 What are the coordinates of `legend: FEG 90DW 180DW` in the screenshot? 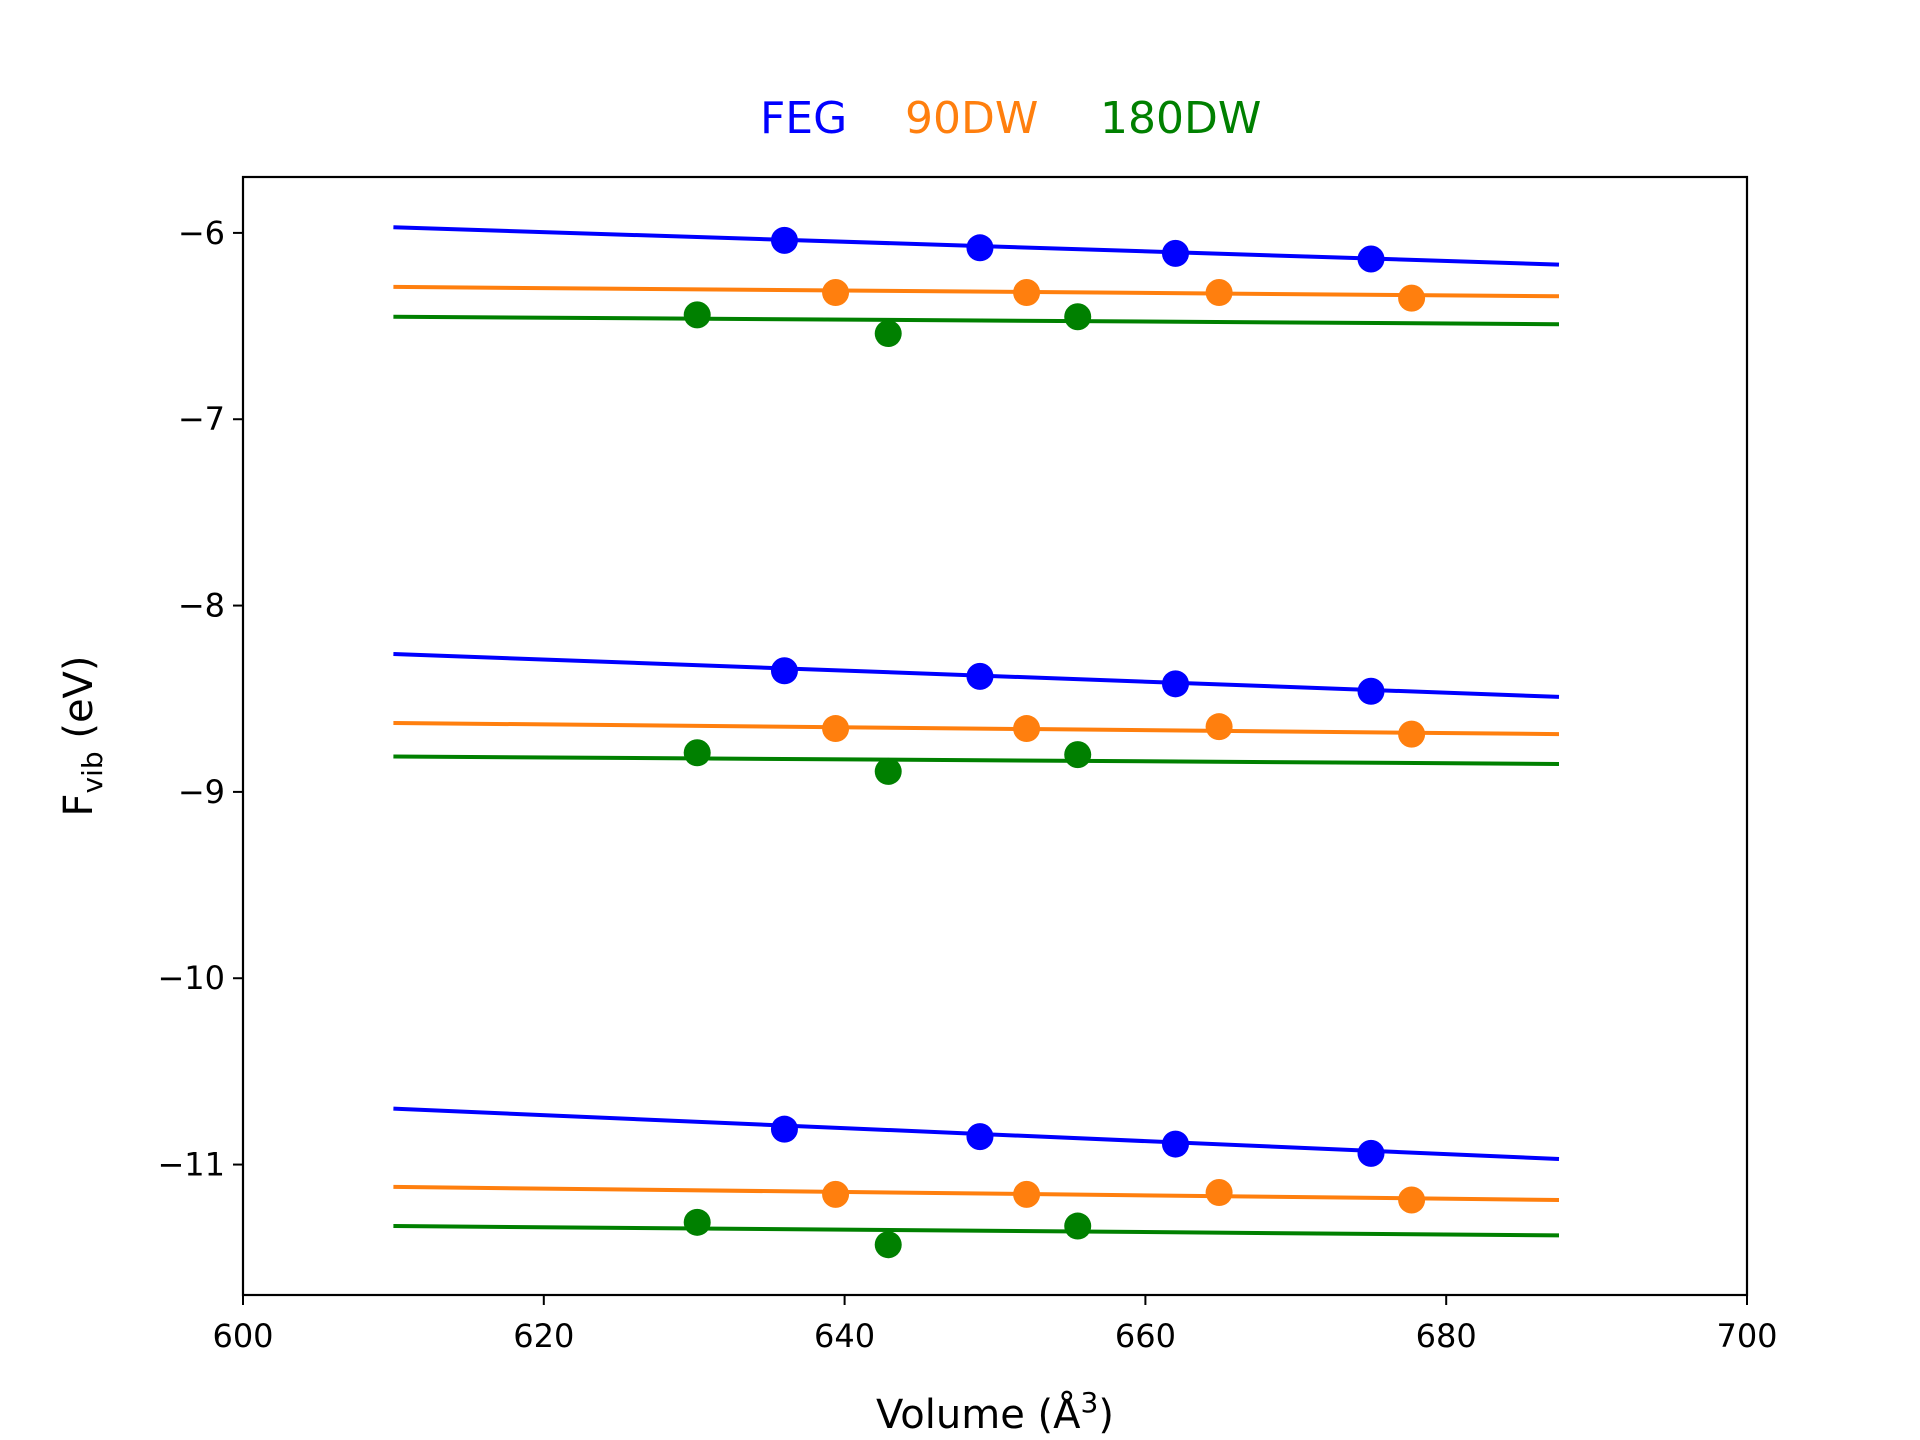 It's located at (1010, 118).